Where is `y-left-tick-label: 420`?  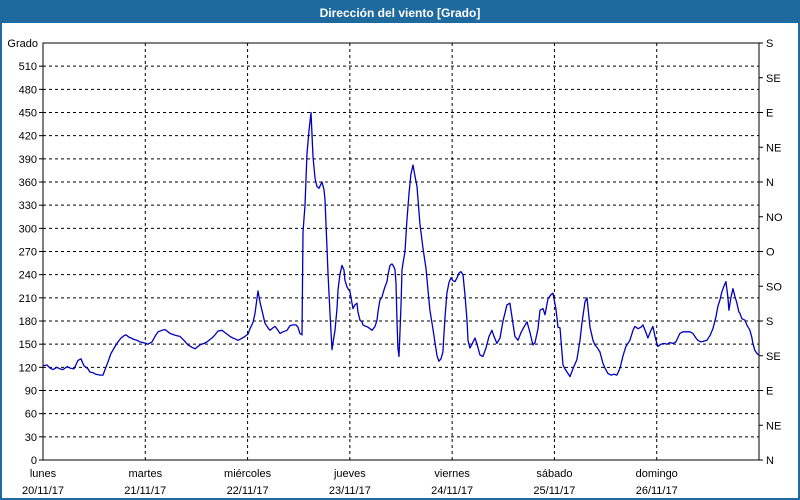 y-left-tick-label: 420 is located at coordinates (28, 137).